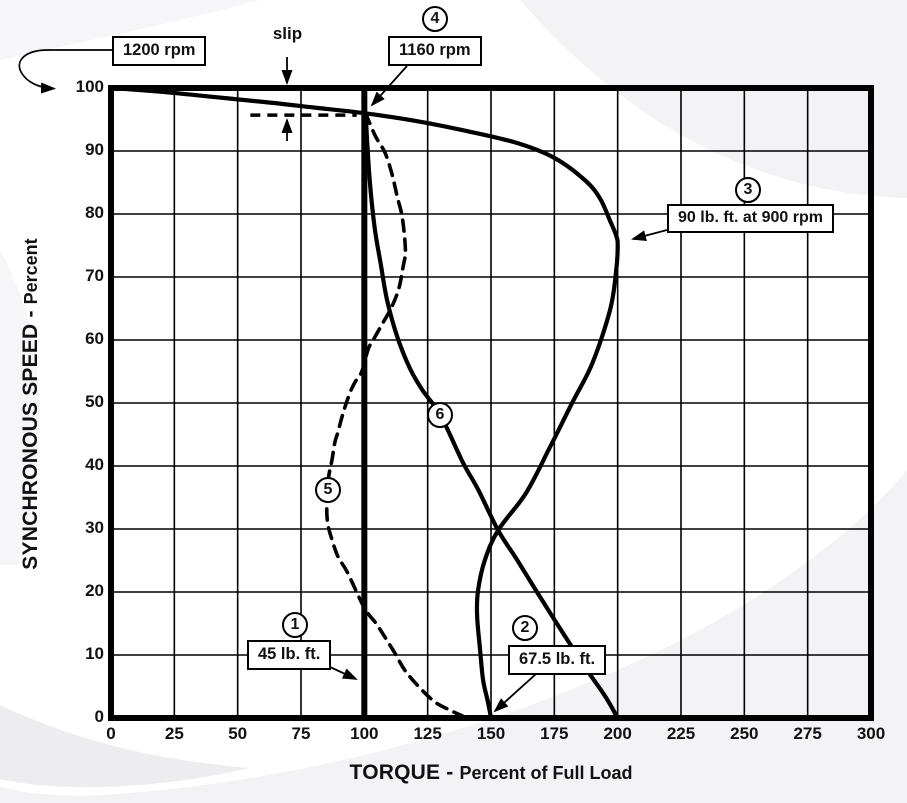  What do you see at coordinates (744, 733) in the screenshot?
I see `x-tick-label-250: 250` at bounding box center [744, 733].